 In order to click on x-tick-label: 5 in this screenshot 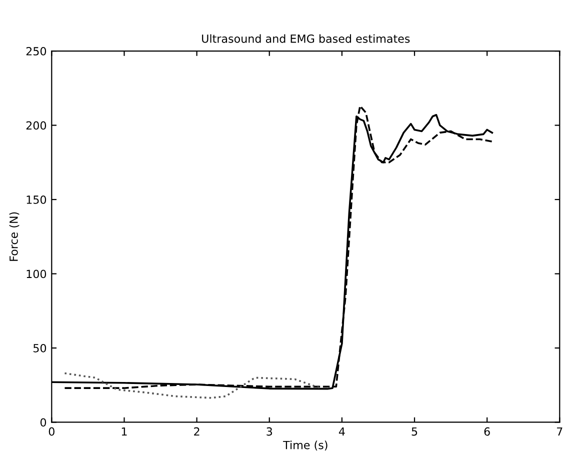, I will do `click(415, 431)`.